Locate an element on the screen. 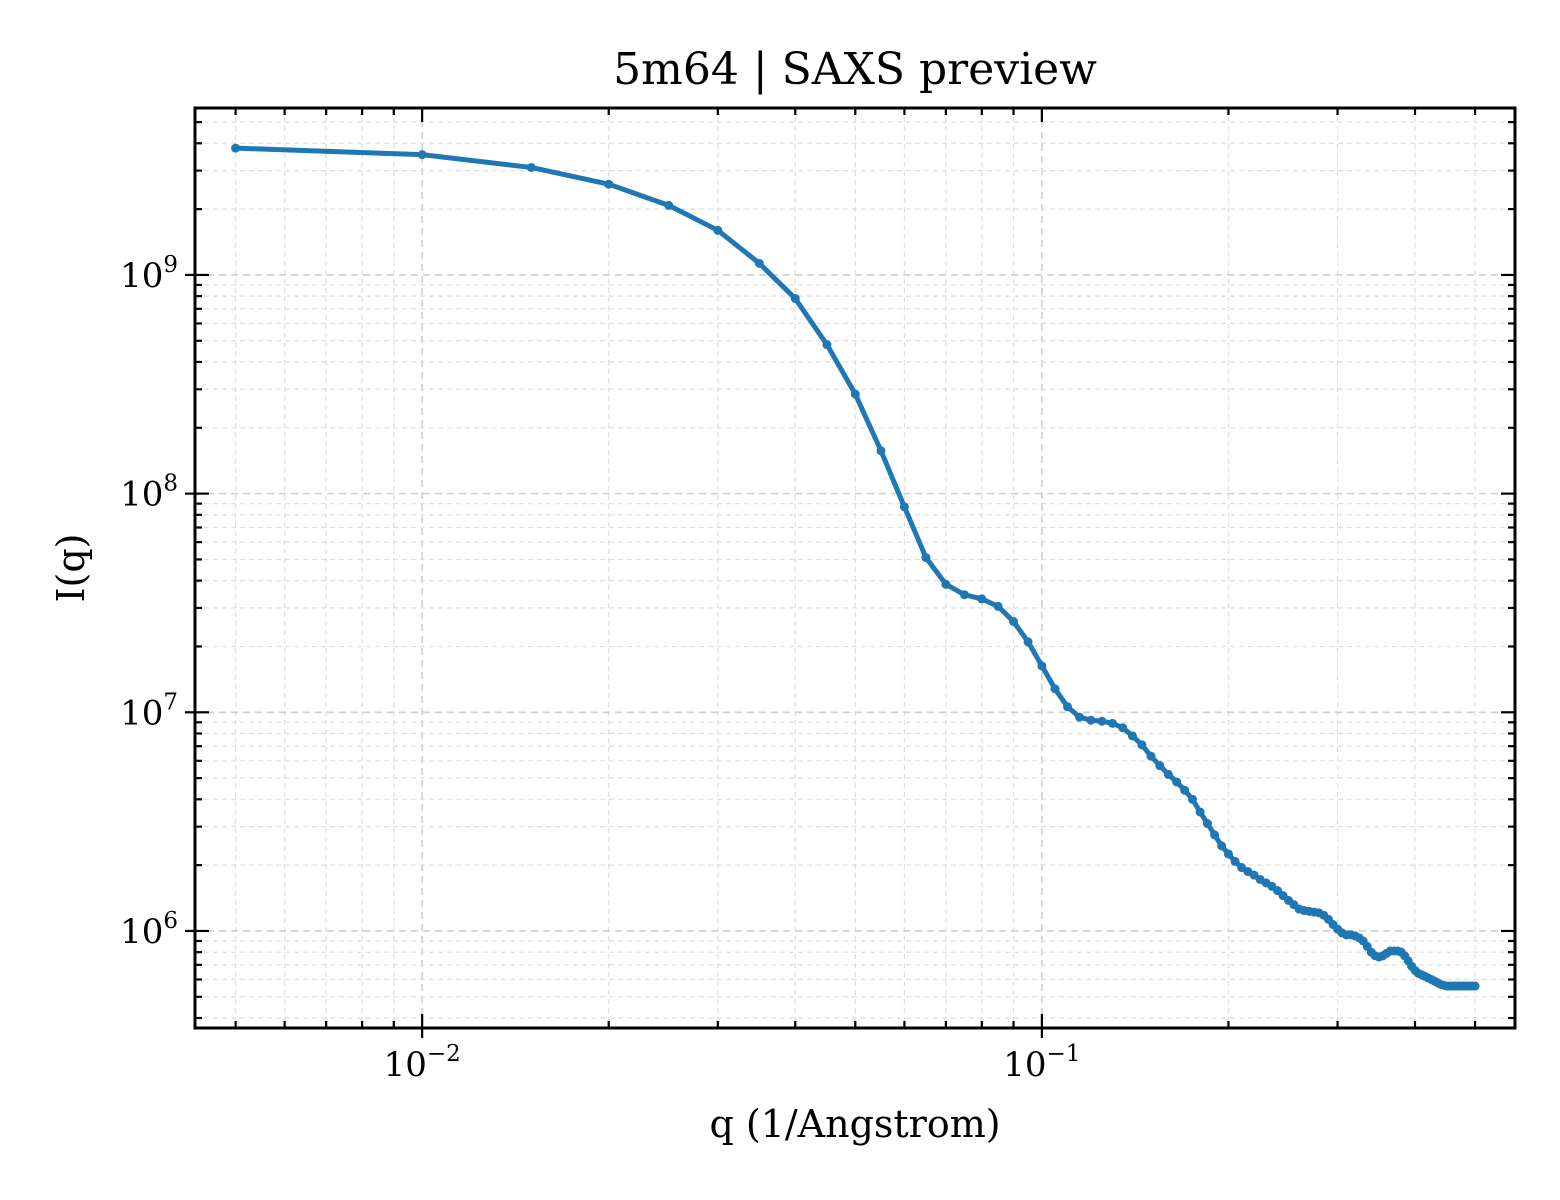 The image size is (1560, 1200). y-tick-label: 10⁷ is located at coordinates (149, 711).